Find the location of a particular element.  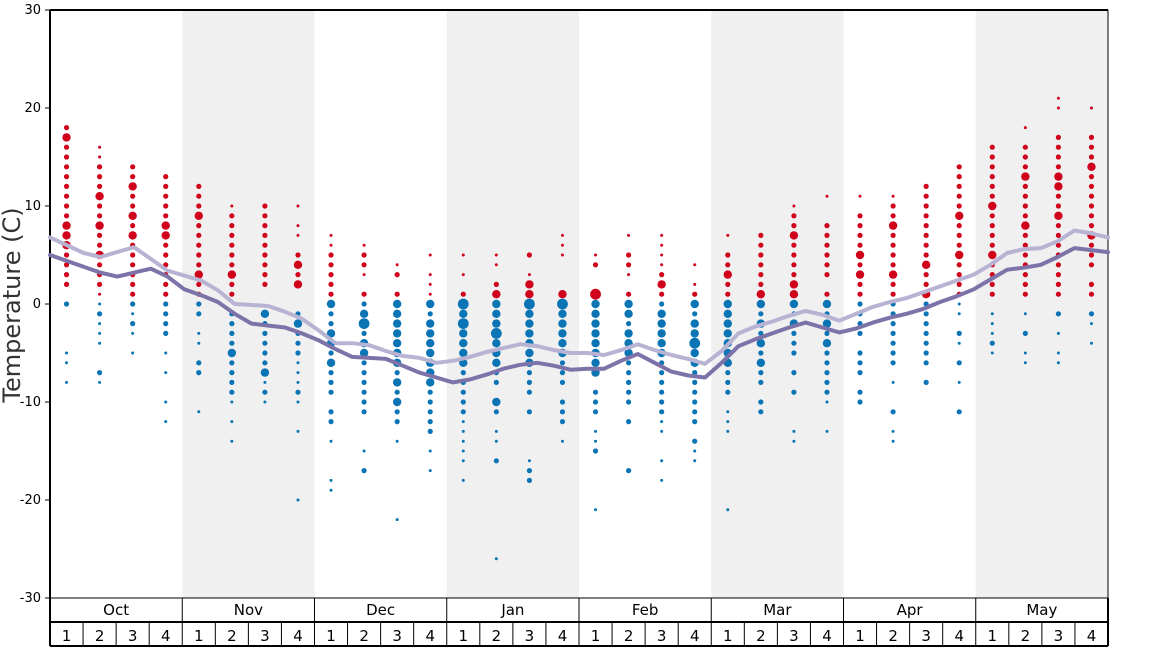

month-label: Jan is located at coordinates (512, 610).